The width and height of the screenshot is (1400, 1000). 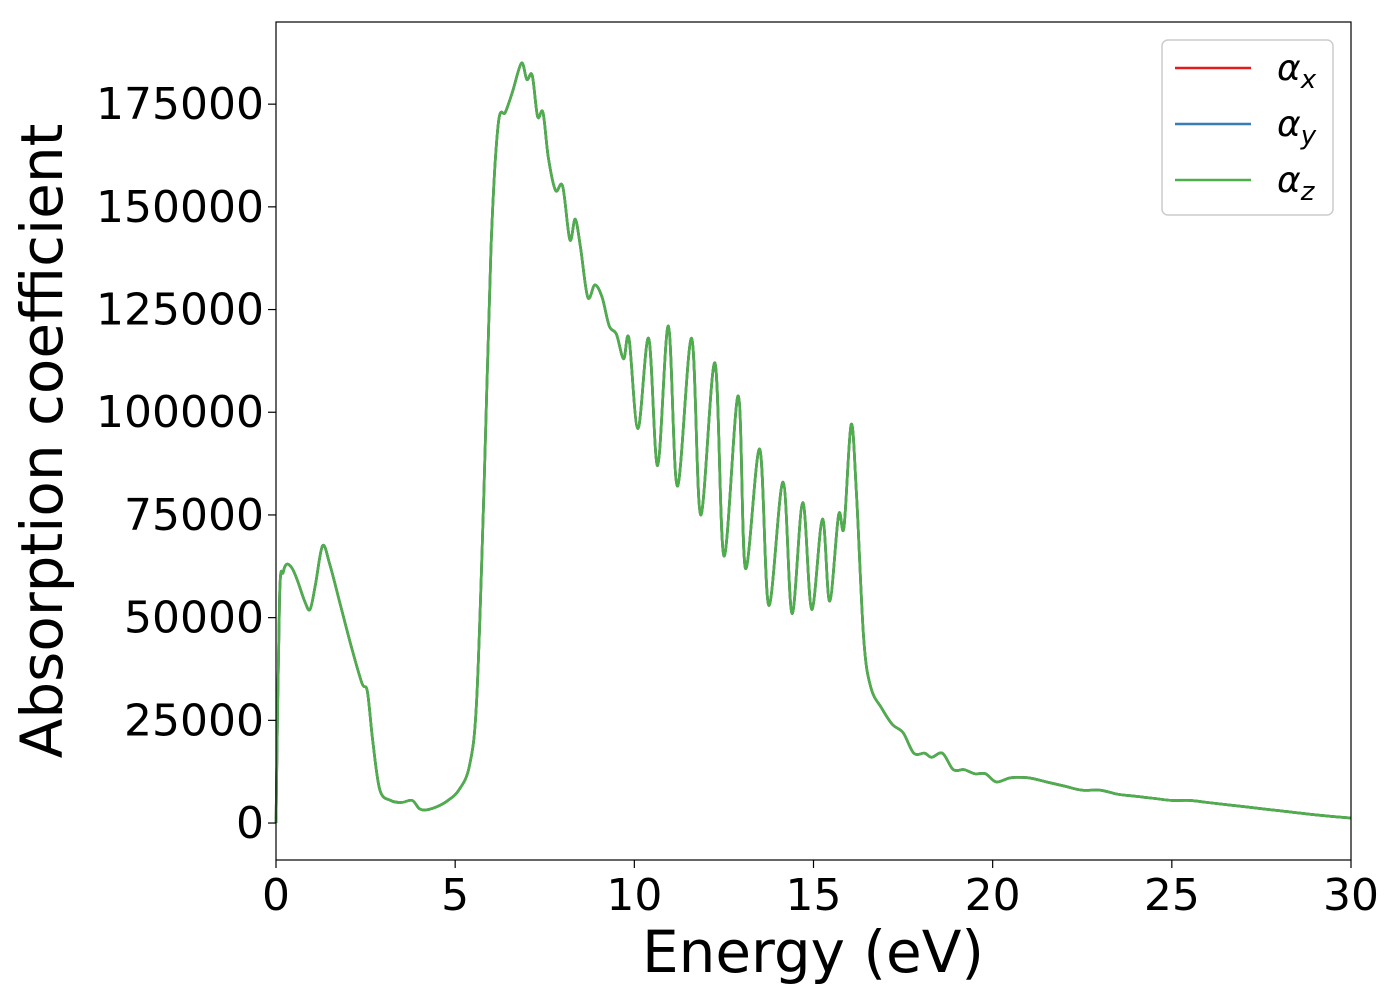 What do you see at coordinates (993, 895) in the screenshot?
I see `x-tick-label: 20` at bounding box center [993, 895].